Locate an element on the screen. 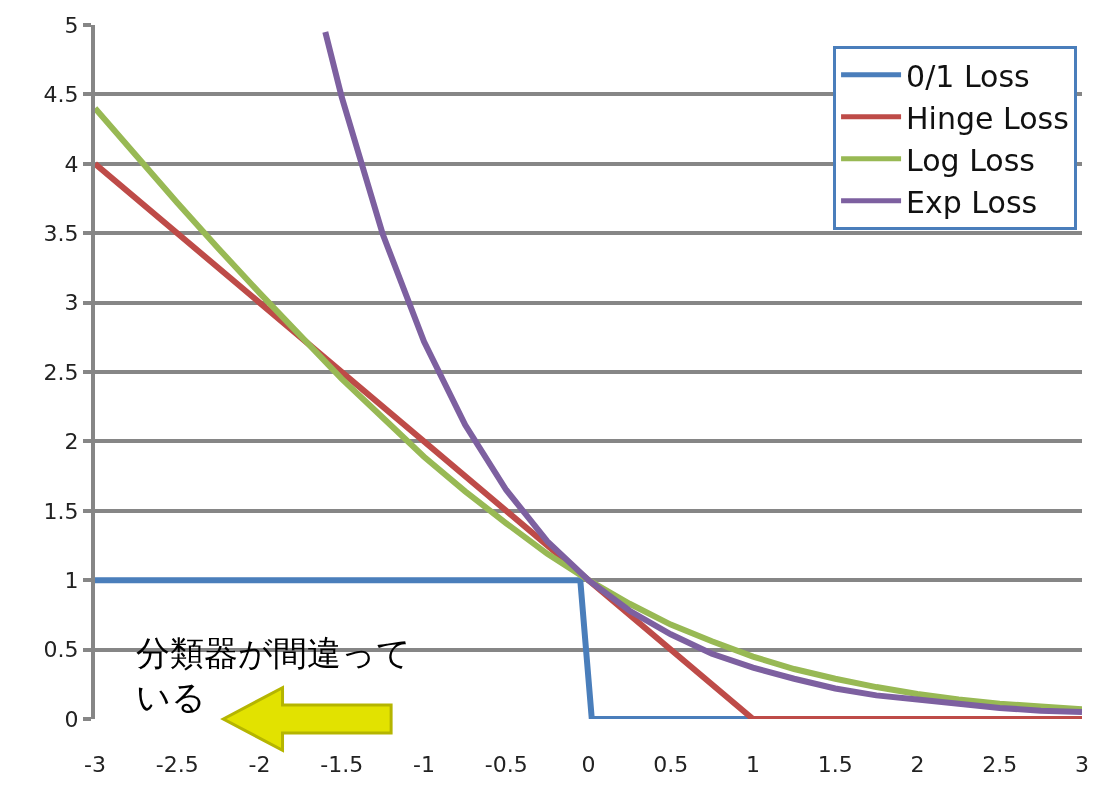 This screenshot has height=789, width=1104. x-tick-label: 1.5 is located at coordinates (835, 764).